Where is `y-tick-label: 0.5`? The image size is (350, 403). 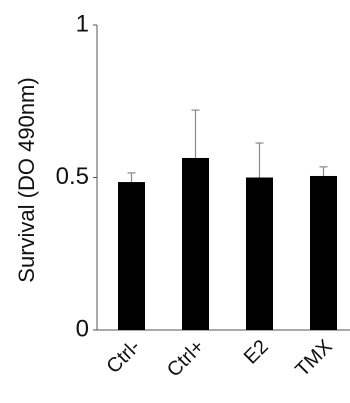 y-tick-label: 0.5 is located at coordinates (72, 176).